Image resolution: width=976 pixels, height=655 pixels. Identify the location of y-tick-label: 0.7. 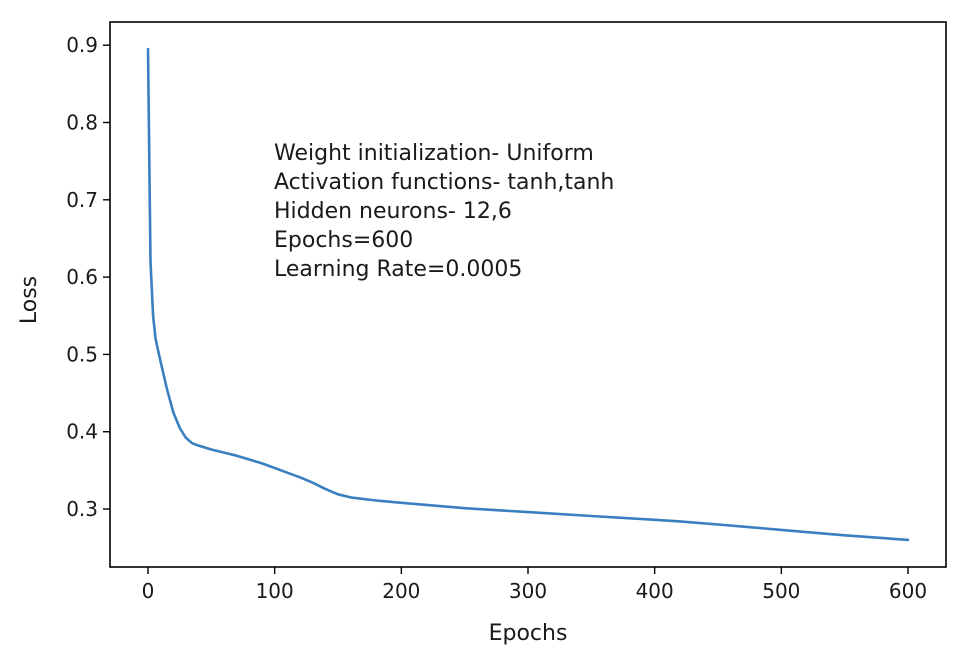
(82, 200).